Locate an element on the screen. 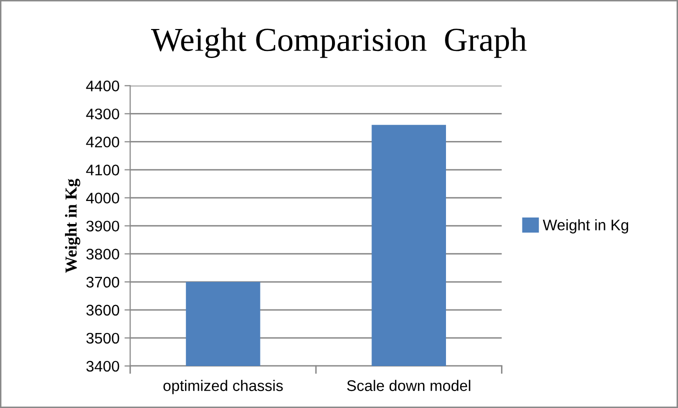  y-tick-label: 3500 is located at coordinates (103, 338).